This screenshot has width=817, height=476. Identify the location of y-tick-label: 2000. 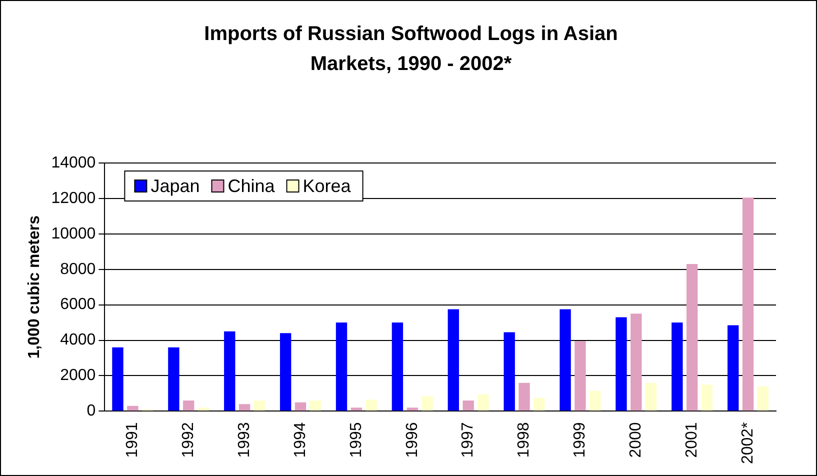
(78, 375).